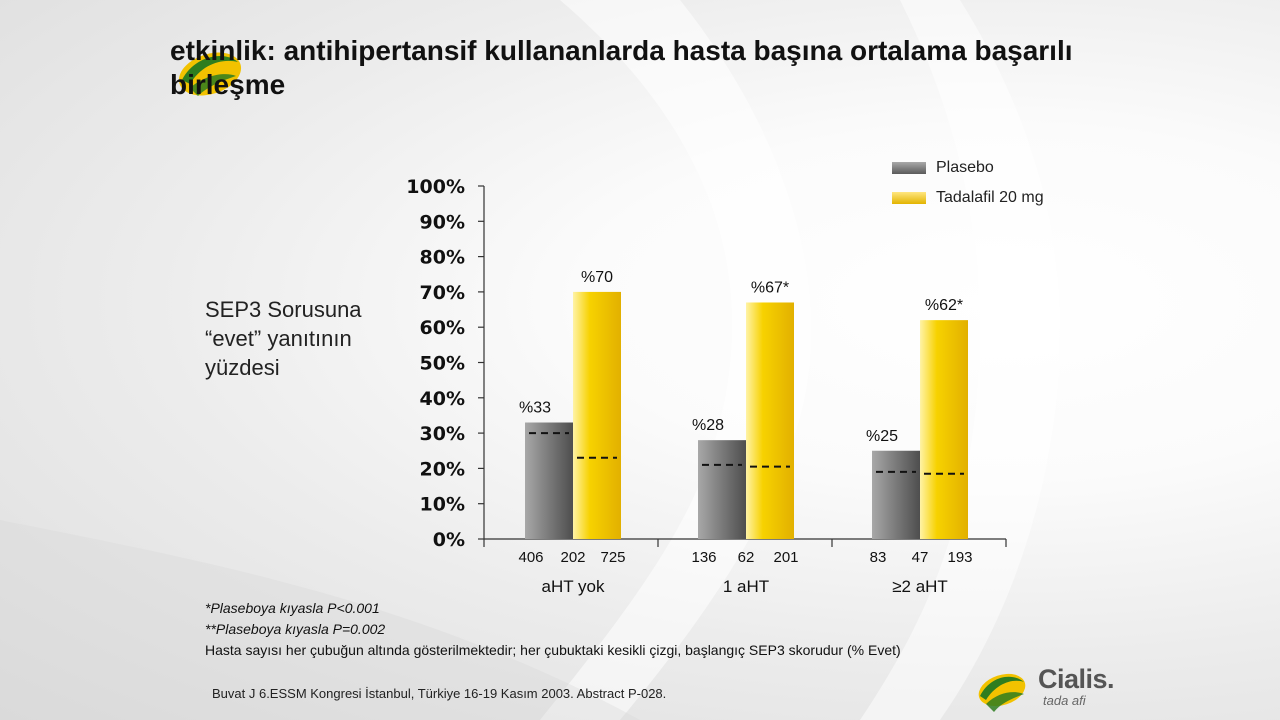 The image size is (1280, 720). Describe the element at coordinates (442, 469) in the screenshot. I see `y-tick-label: 20%` at that location.